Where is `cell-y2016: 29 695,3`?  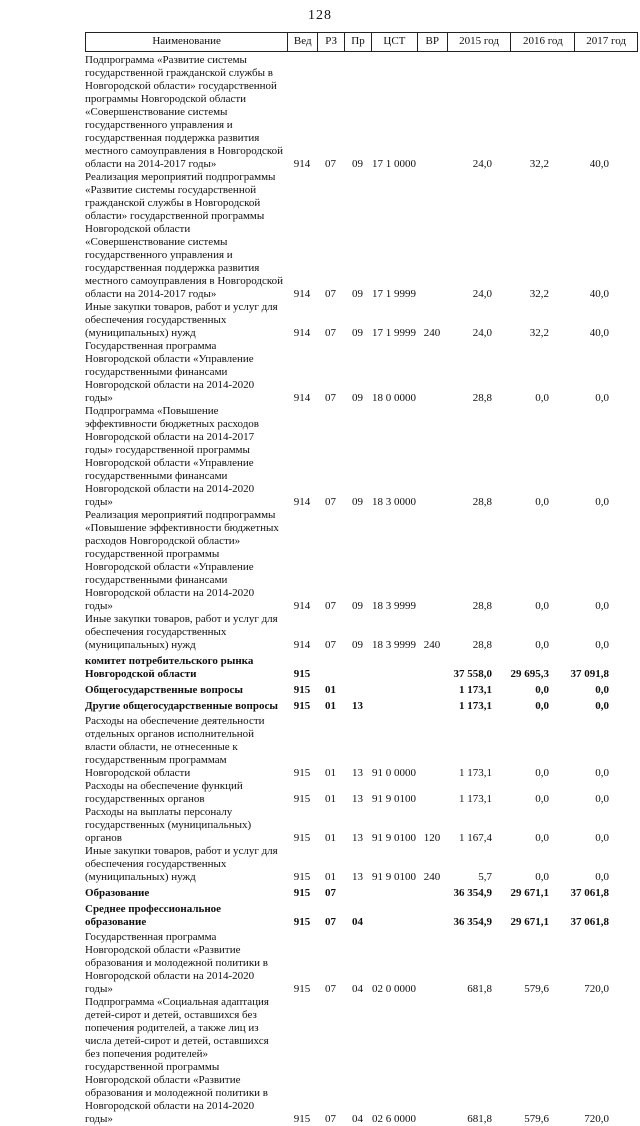 cell-y2016: 29 695,3 is located at coordinates (530, 674).